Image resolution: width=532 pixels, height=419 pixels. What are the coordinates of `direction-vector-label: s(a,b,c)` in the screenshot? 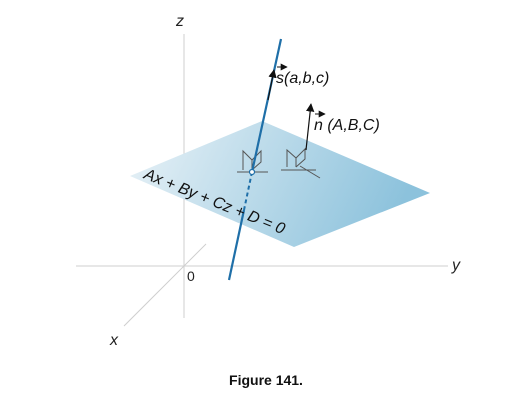 It's located at (302, 78).